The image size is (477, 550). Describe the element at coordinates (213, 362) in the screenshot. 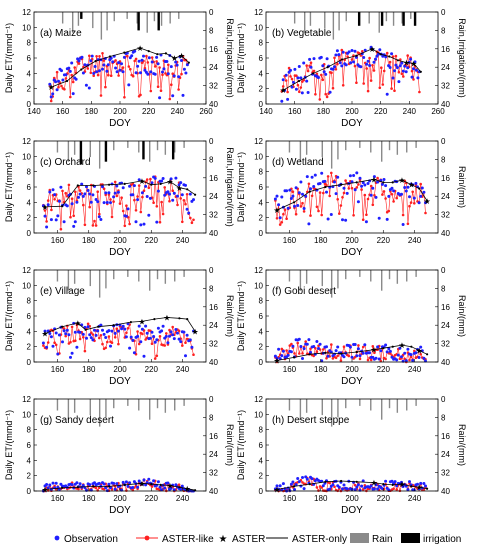

I see `y2-tick-label: 40` at that location.